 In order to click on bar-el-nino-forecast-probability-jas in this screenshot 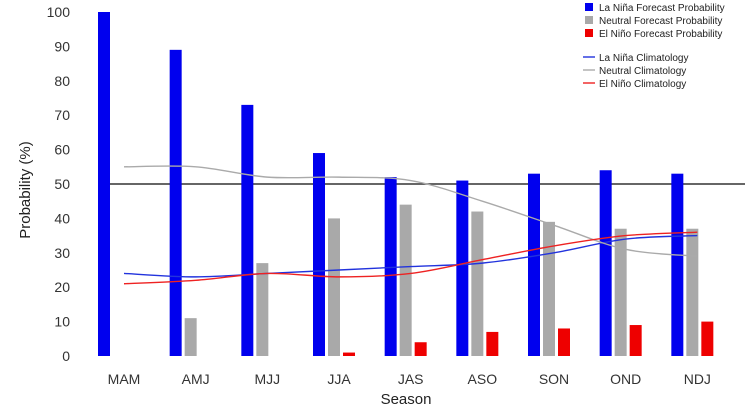, I will do `click(420, 349)`.